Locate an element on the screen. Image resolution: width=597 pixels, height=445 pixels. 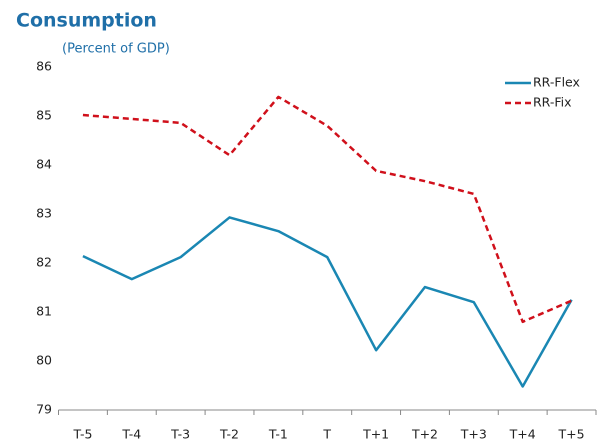
y-tick-label: 80 is located at coordinates (44, 360).